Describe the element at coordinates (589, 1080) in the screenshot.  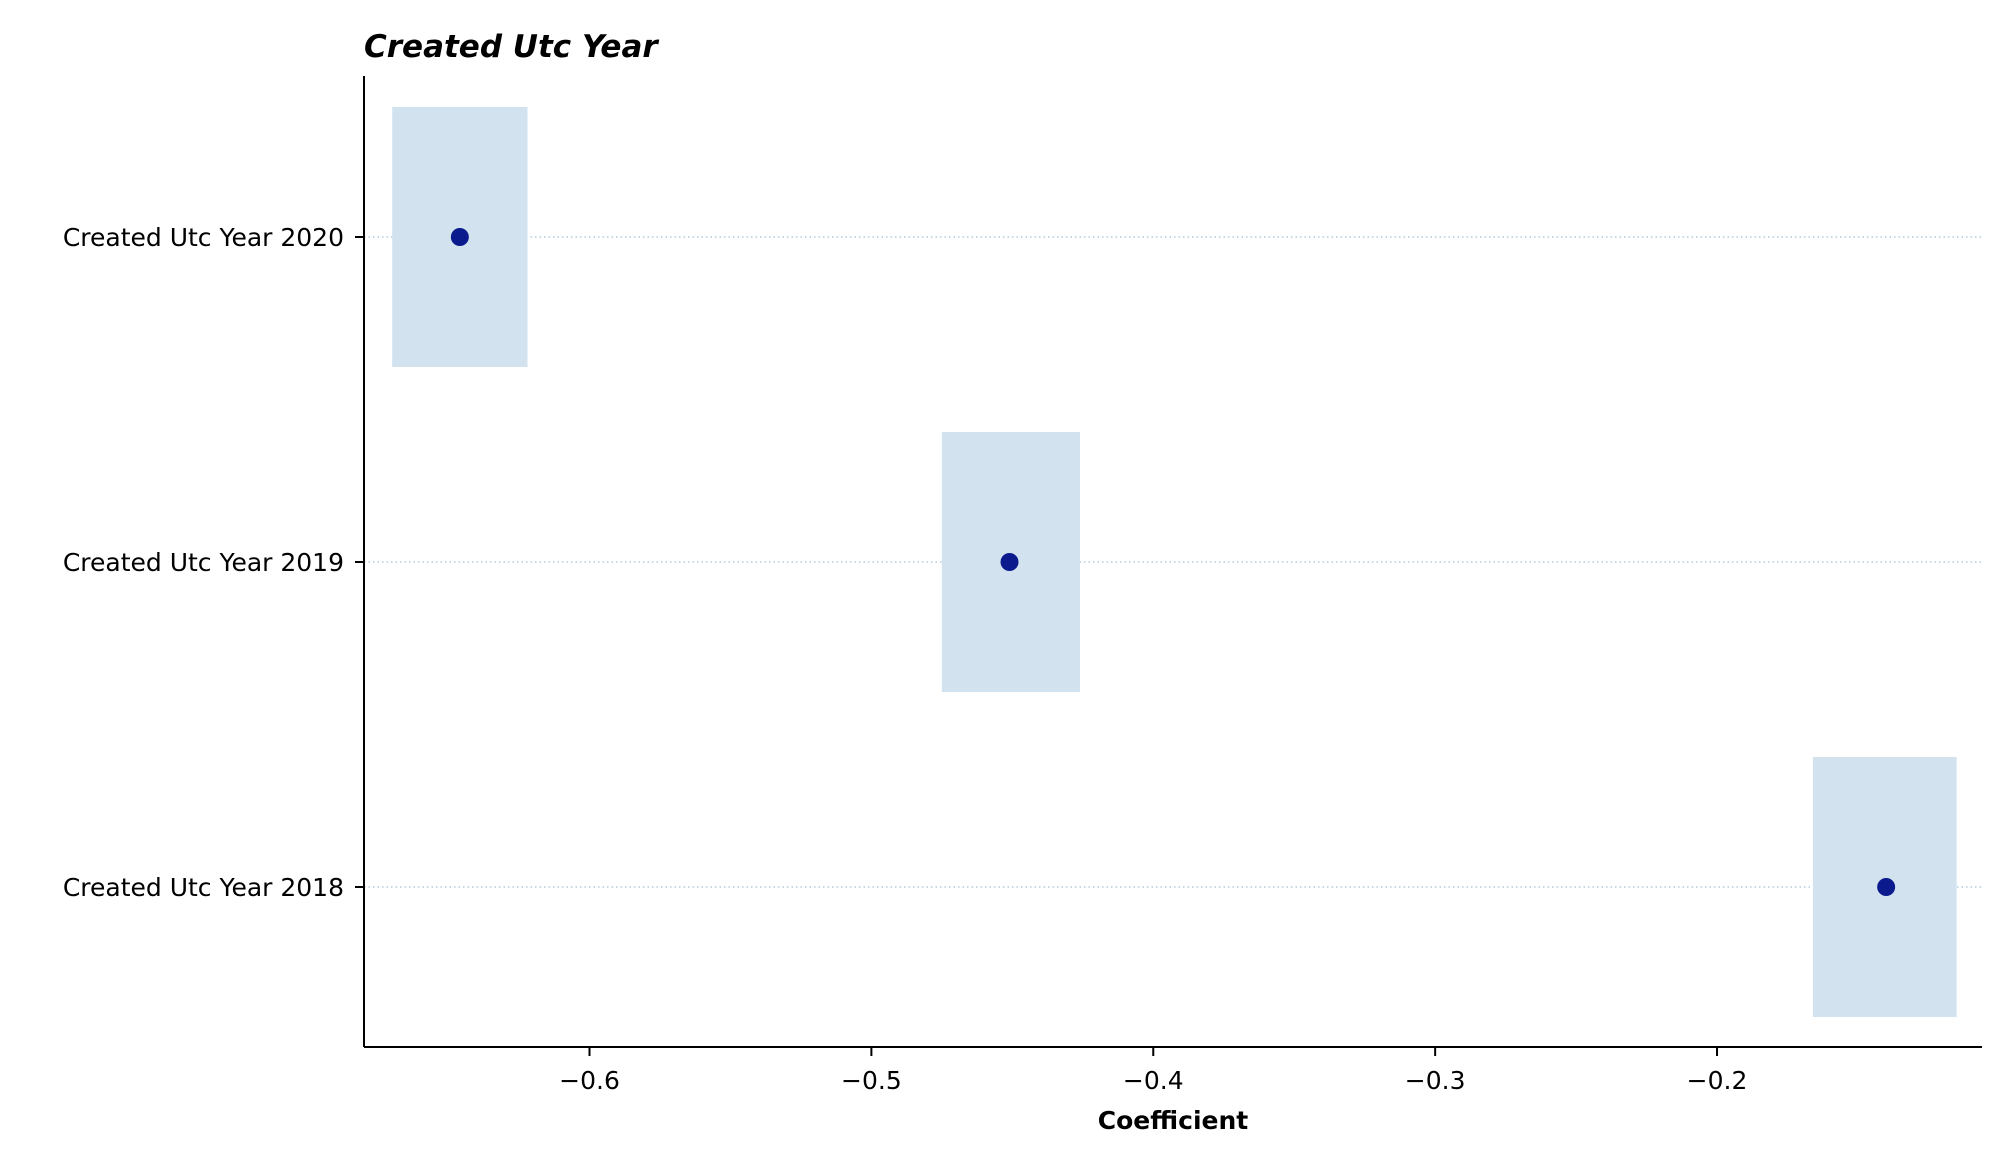
I see `x-tick-label: −0.6` at that location.